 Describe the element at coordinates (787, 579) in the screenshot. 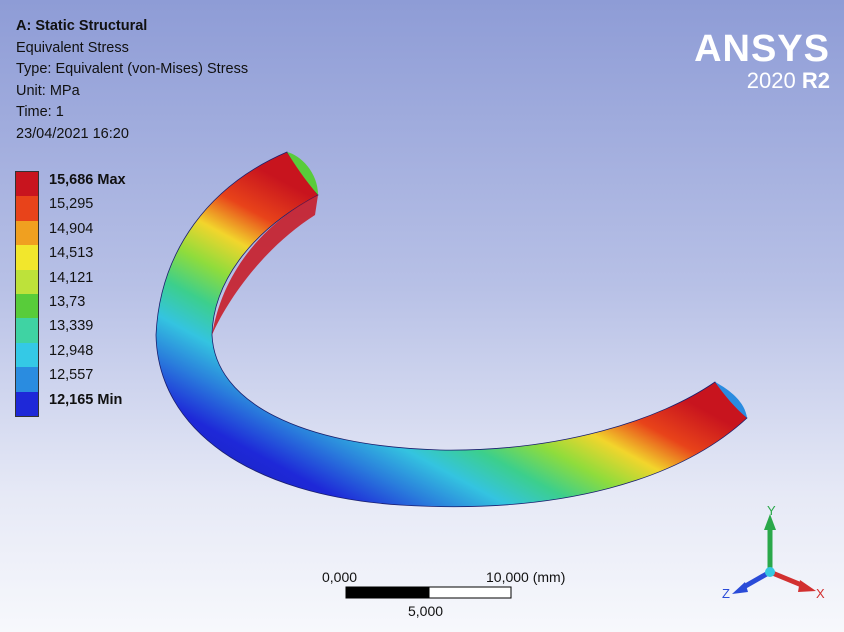

I see `x-axis-line` at that location.